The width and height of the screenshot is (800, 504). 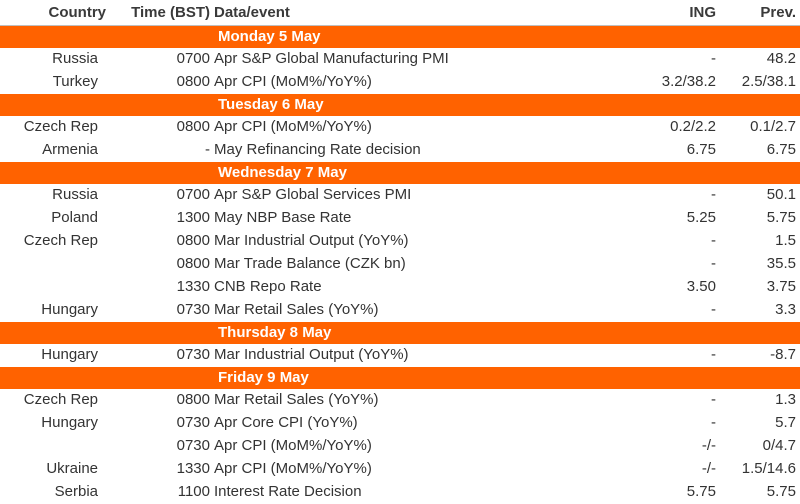 I want to click on ing-forecast-cell: 5.25, so click(x=663, y=218).